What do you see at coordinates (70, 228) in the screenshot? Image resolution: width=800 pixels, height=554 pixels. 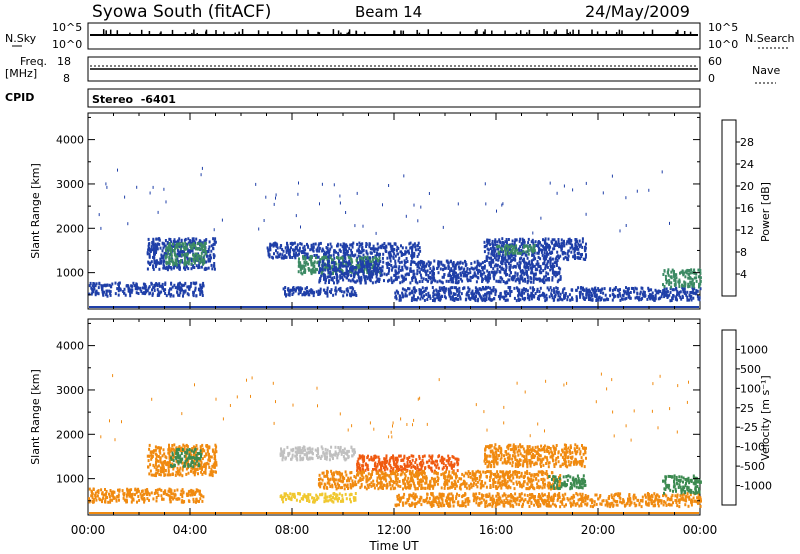 I see `power-ytick-label: 2000` at bounding box center [70, 228].